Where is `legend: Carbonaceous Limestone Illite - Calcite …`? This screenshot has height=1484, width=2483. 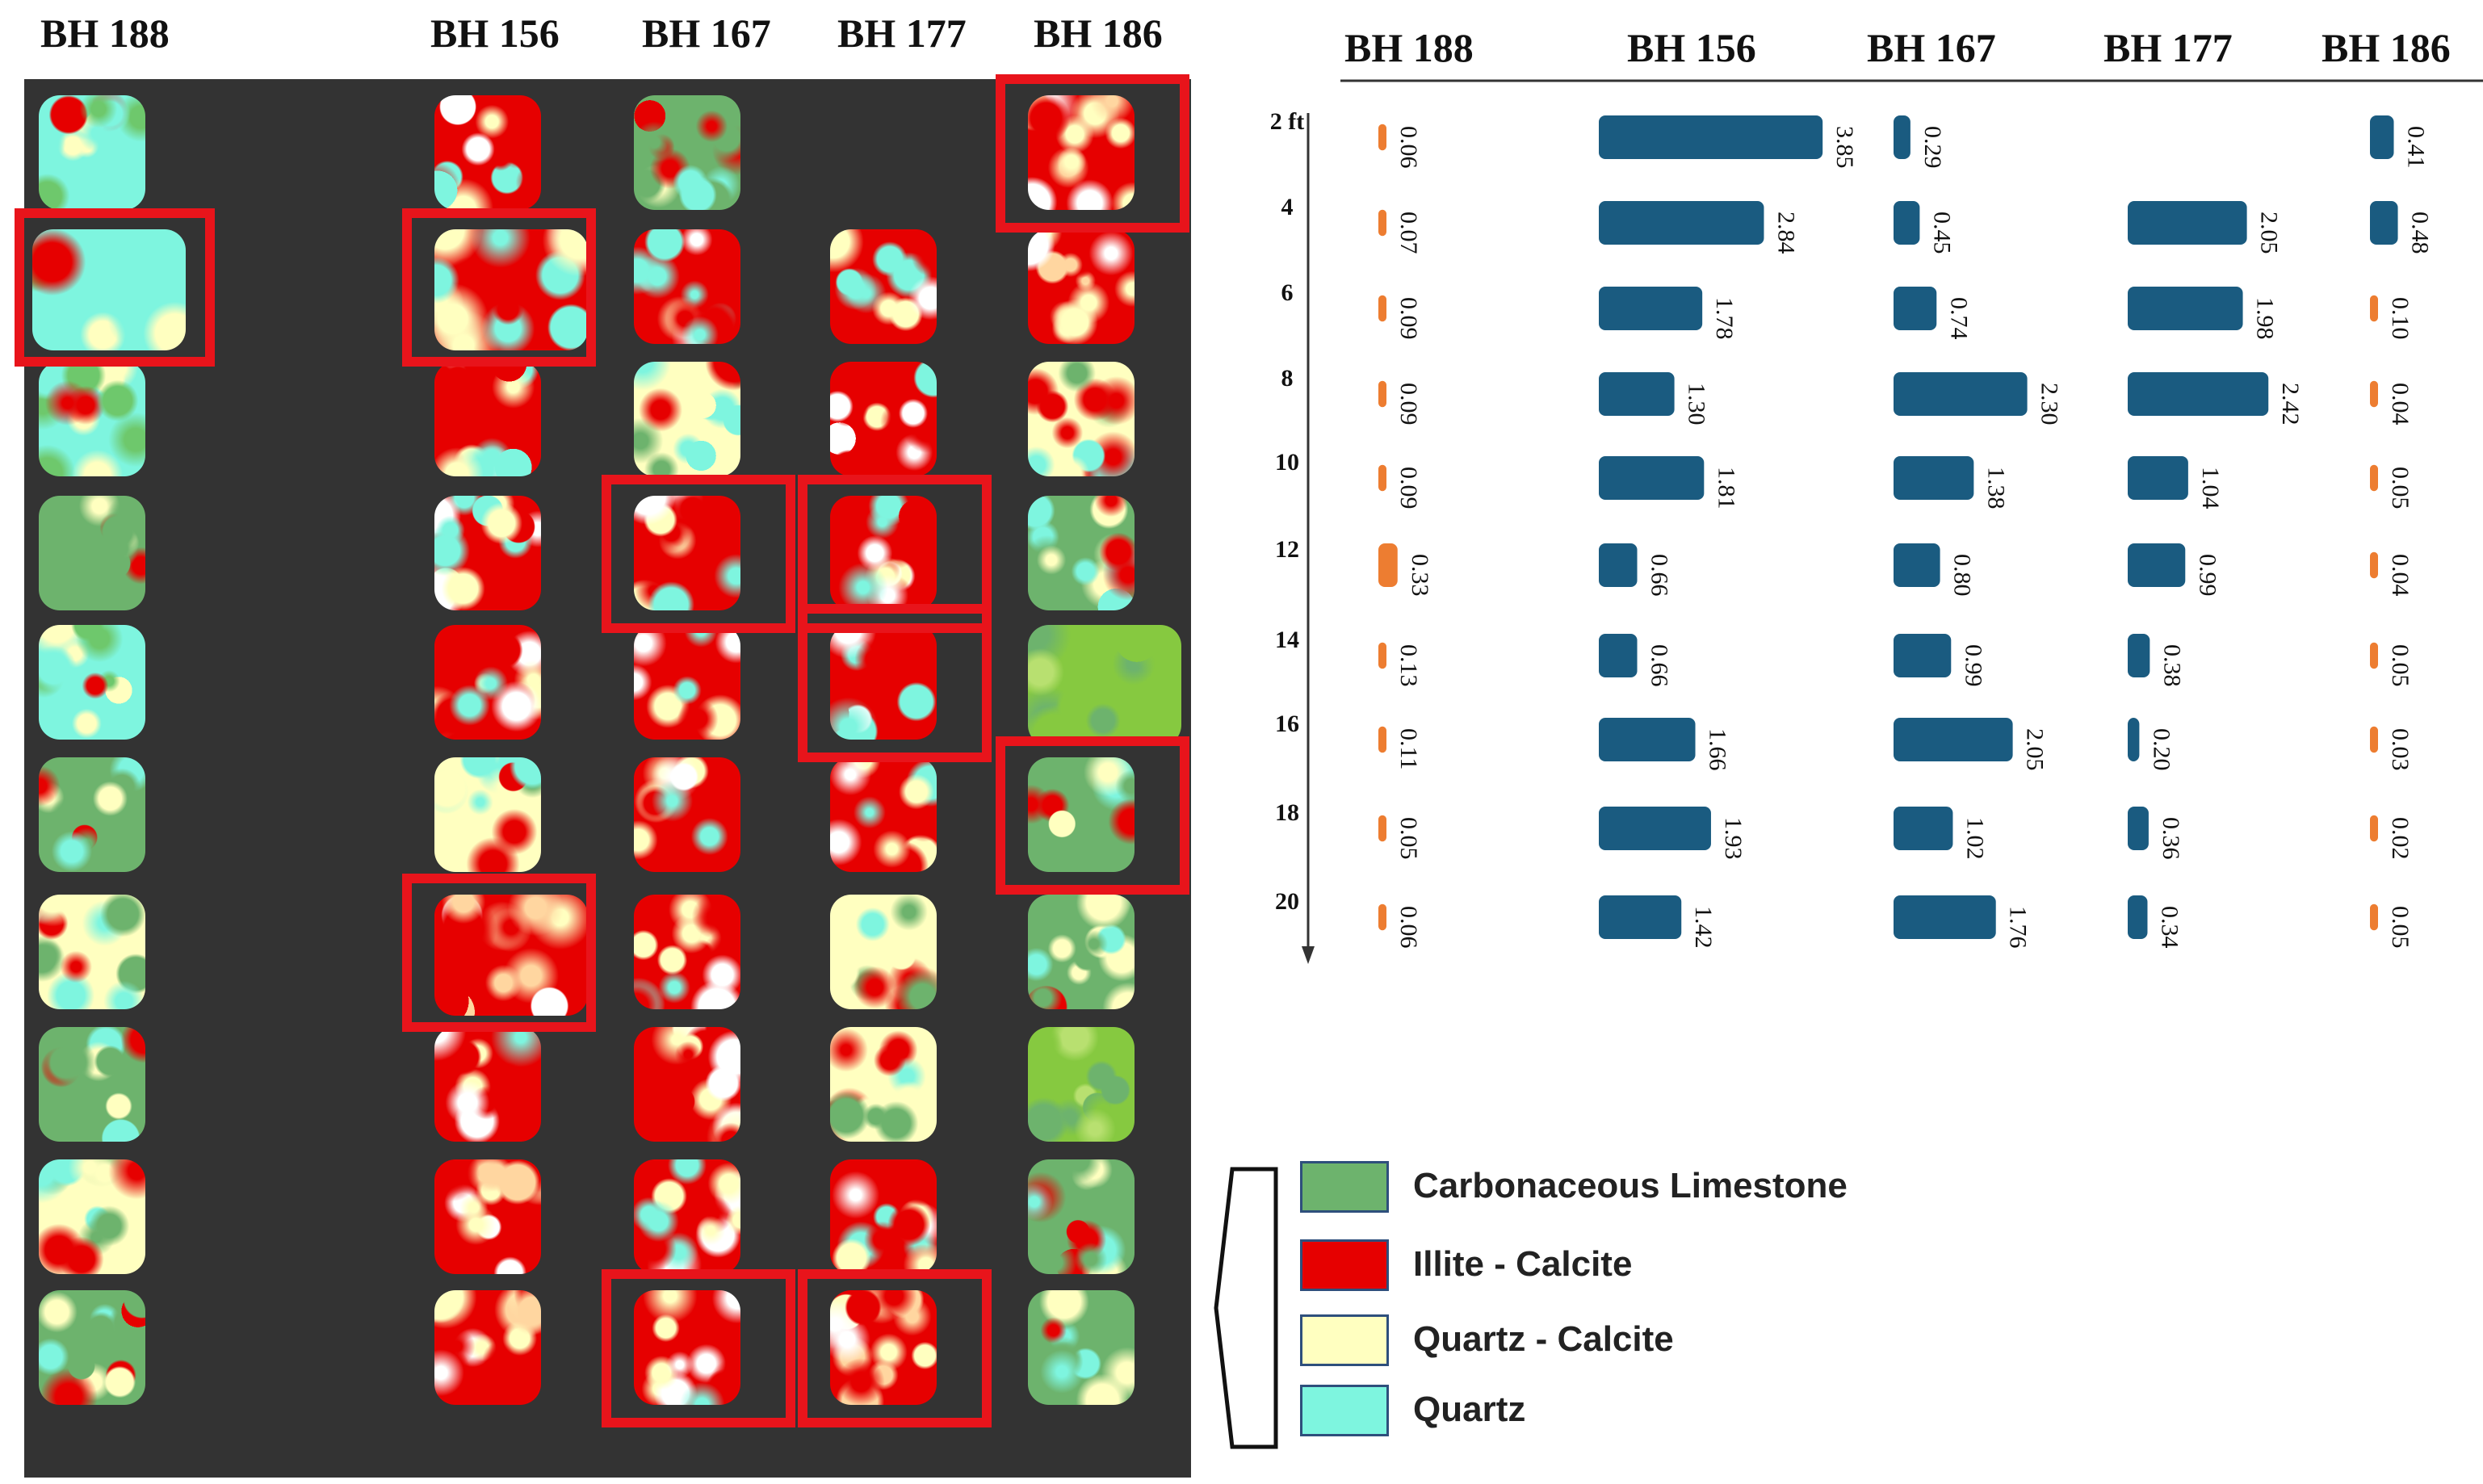
legend: Carbonaceous Limestone Illite - Calcite … is located at coordinates (1575, 1308).